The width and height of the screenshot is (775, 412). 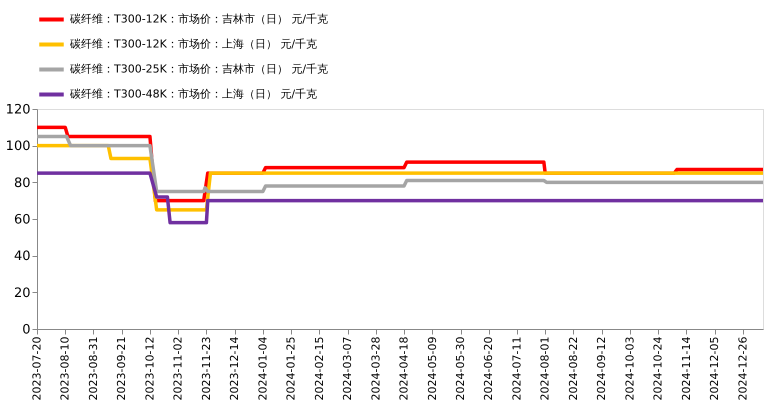 What do you see at coordinates (658, 368) in the screenshot?
I see `x-tick-label: 2024-10-24` at bounding box center [658, 368].